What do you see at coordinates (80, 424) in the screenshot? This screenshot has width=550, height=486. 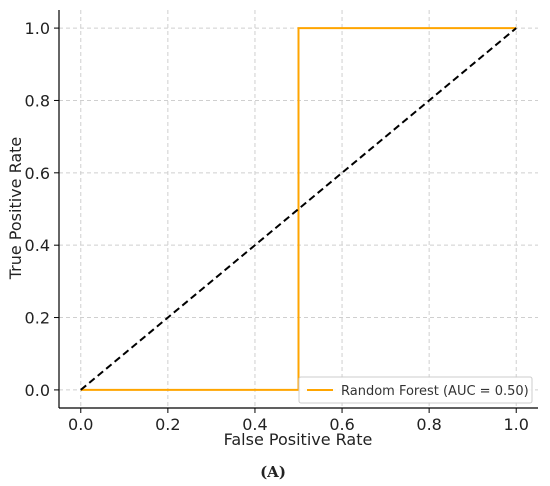 I see `x-tick-label: 0.0` at bounding box center [80, 424].